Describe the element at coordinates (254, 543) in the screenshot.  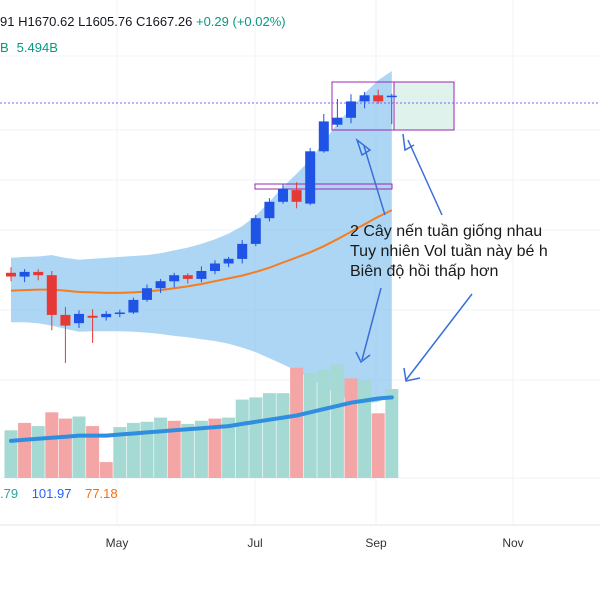
I see `x-tick-jul: Jul` at that location.